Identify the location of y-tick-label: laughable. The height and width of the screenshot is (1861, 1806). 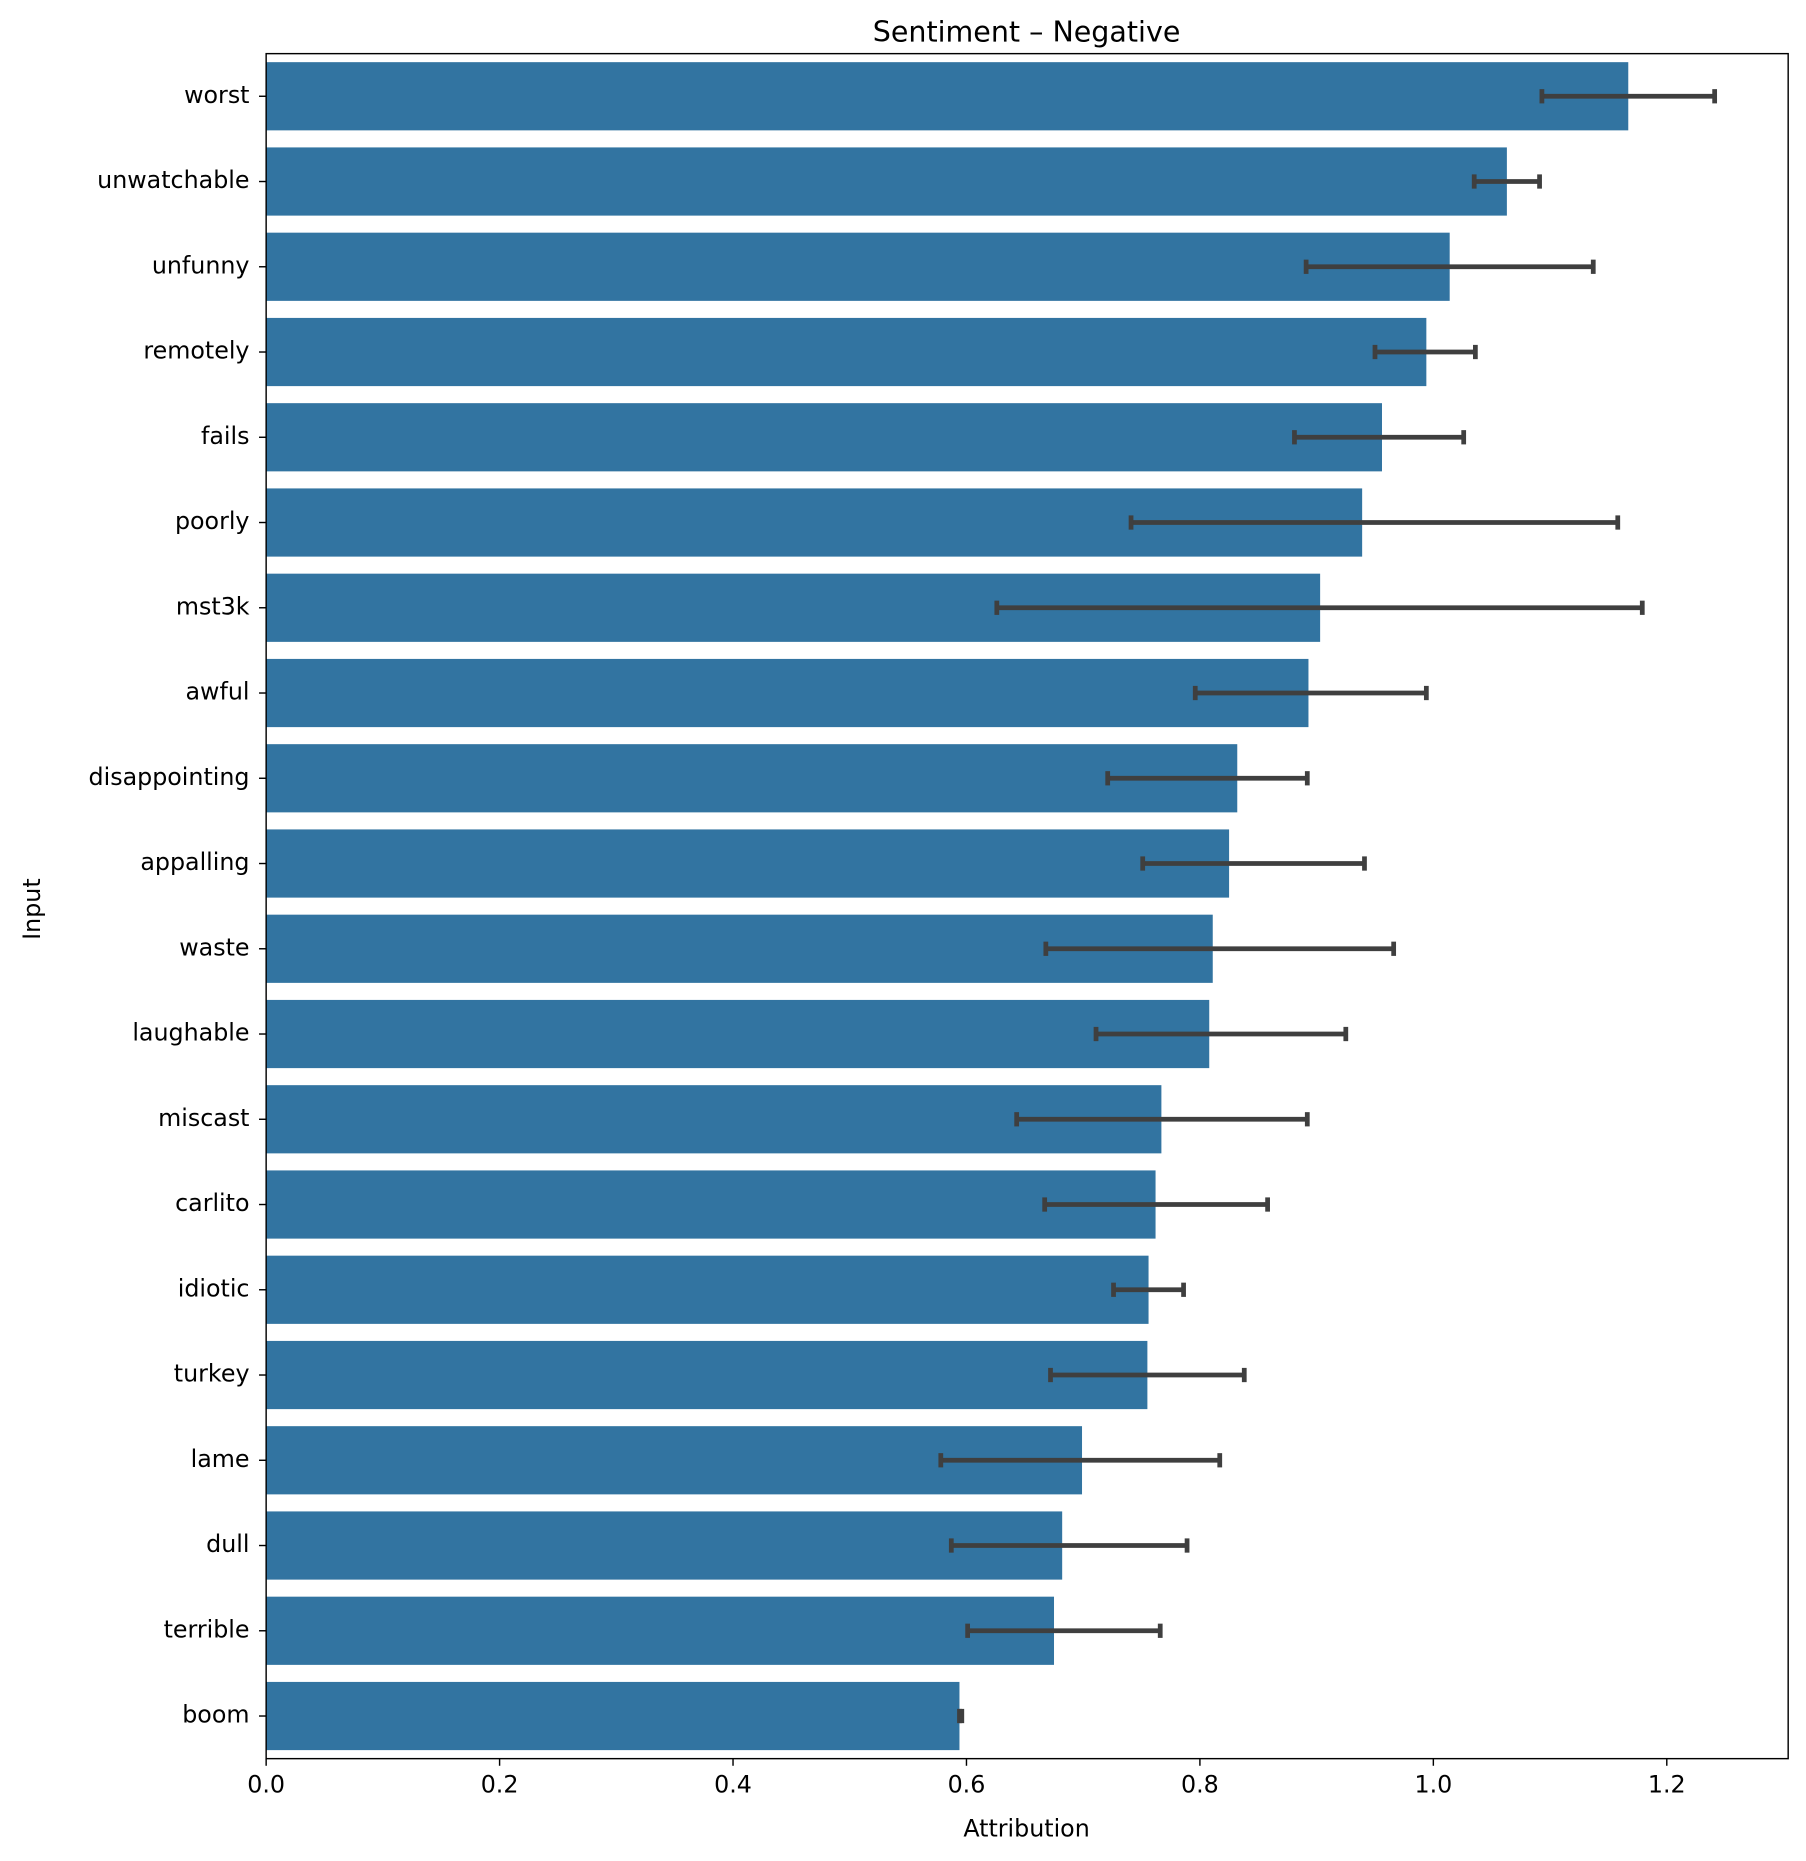
(190, 1033).